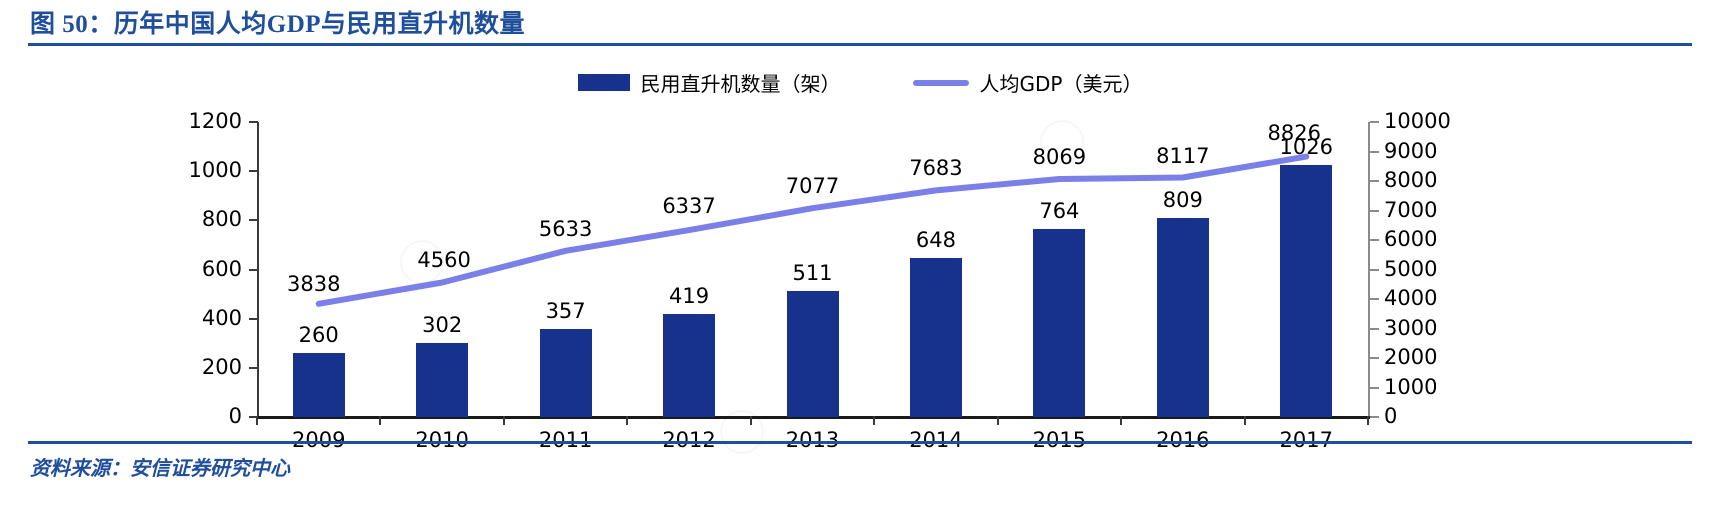 The image size is (1720, 526). What do you see at coordinates (1059, 440) in the screenshot?
I see `x-axis-label: 2015` at bounding box center [1059, 440].